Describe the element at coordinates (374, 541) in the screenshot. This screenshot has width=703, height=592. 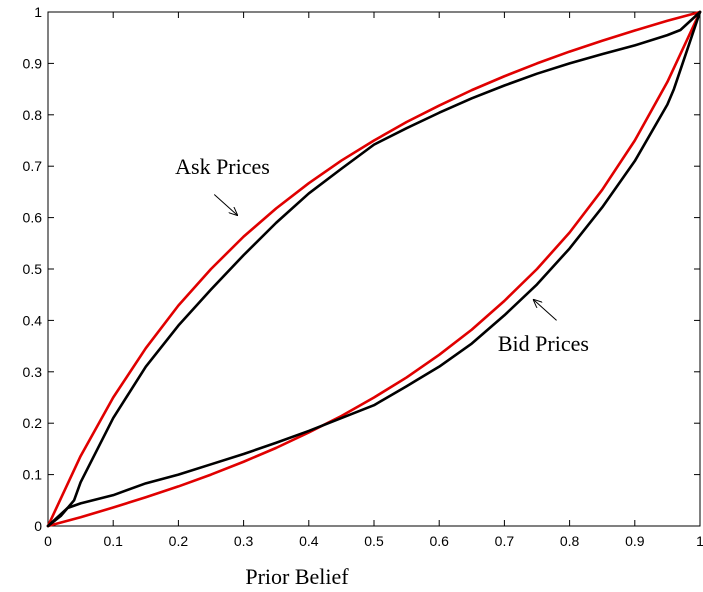
I see `x-tick-label: 0.5` at that location.